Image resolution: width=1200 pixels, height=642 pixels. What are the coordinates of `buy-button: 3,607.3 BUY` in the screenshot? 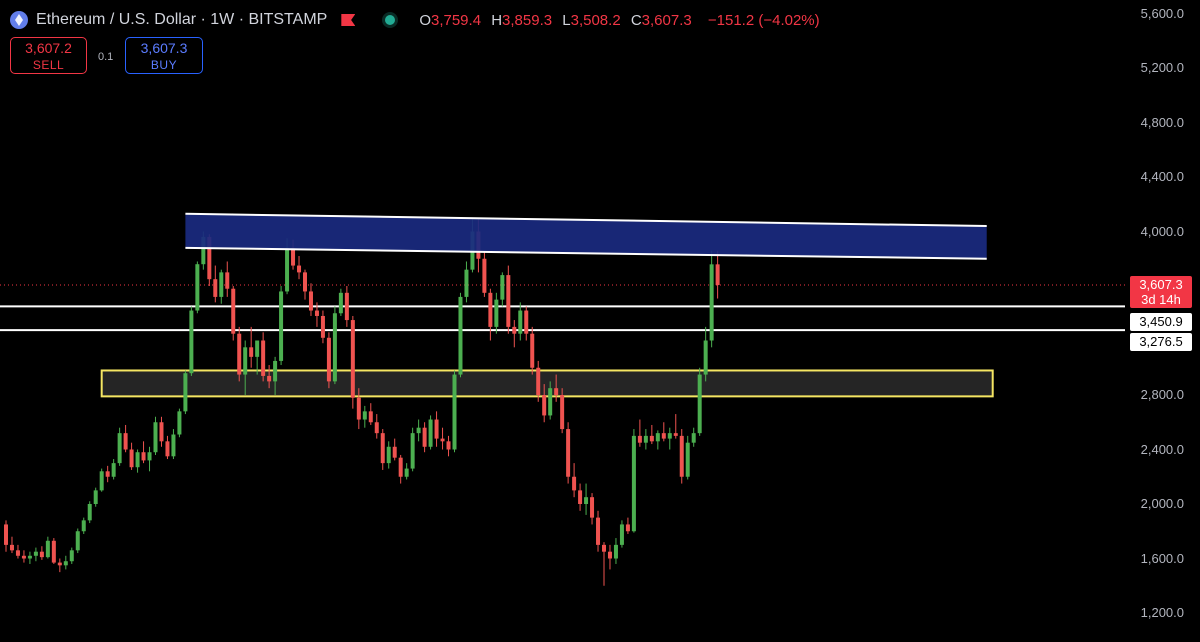 It's located at (164, 55).